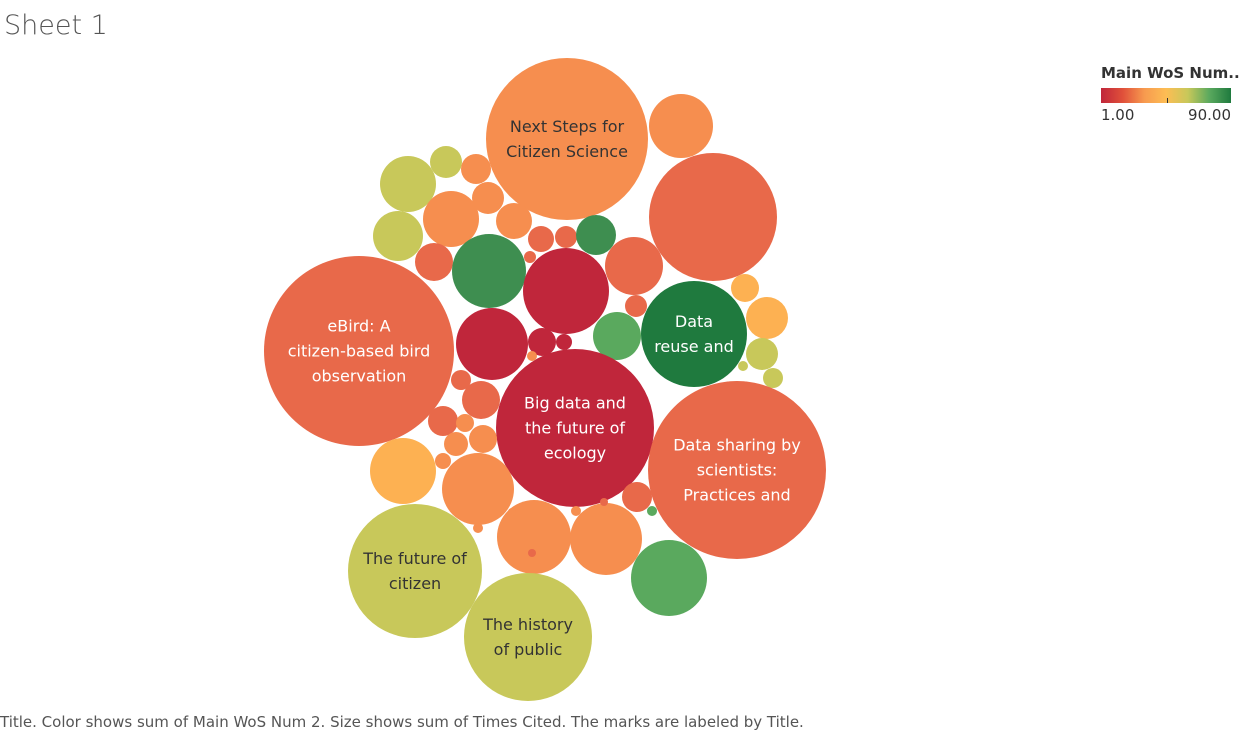 The height and width of the screenshot is (735, 1241). I want to click on bubble-mark: Big data and the future of ecology, so click(575, 428).